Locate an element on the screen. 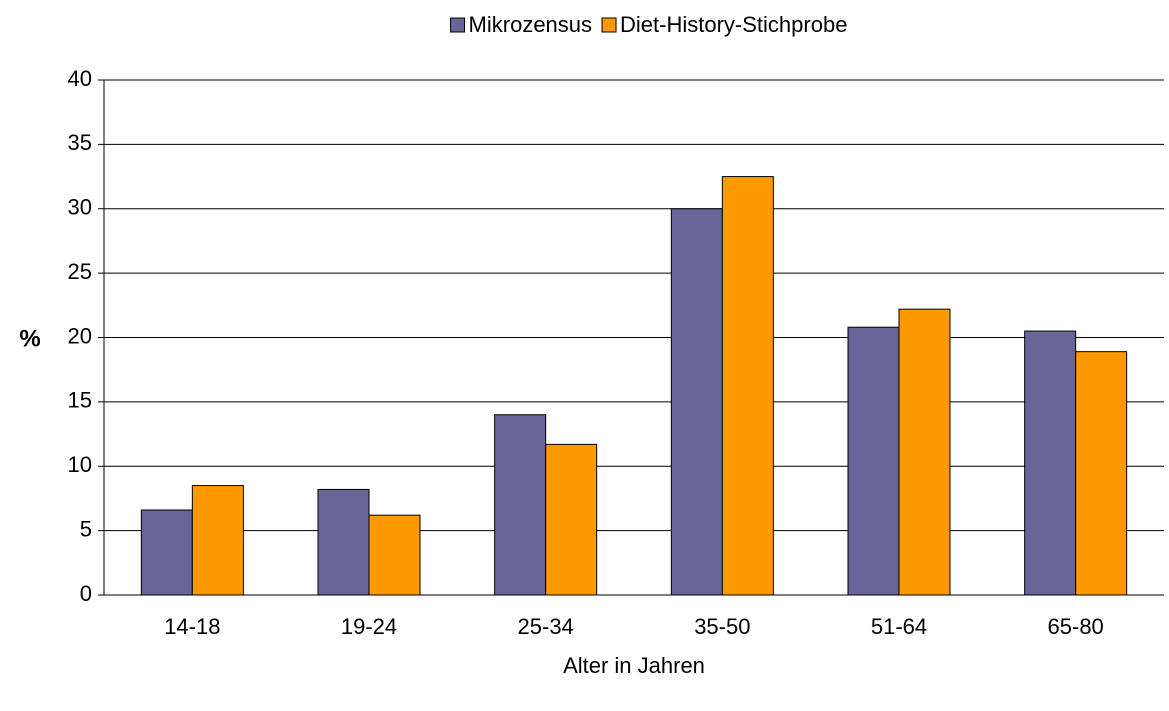 The height and width of the screenshot is (711, 1169). x-tick-label: 65-80 is located at coordinates (1076, 626).